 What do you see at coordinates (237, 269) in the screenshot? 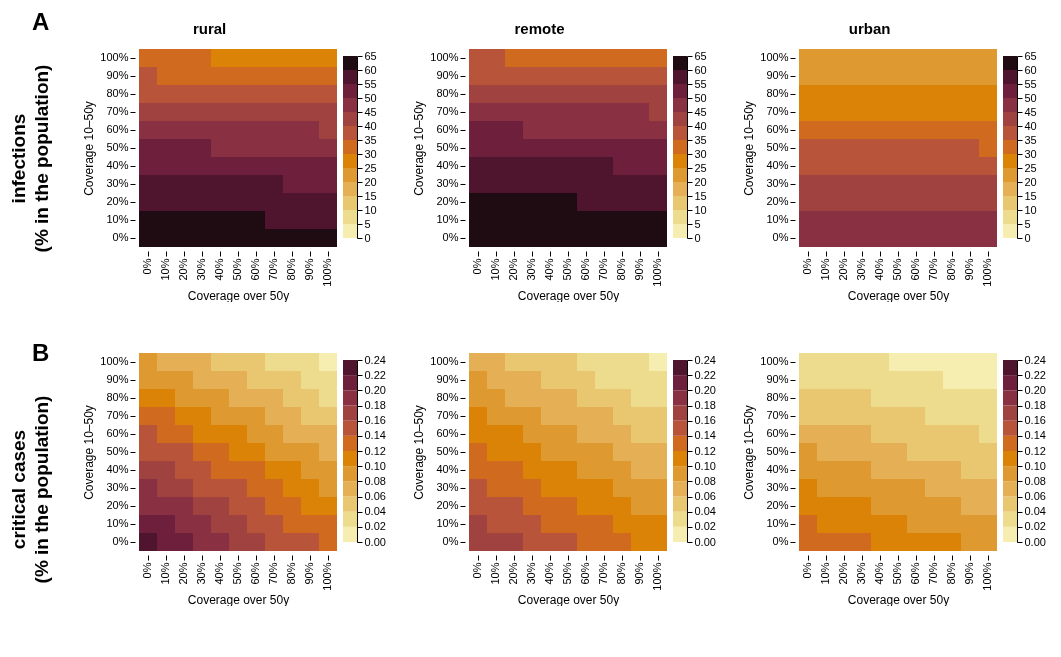
I see `x-tick-label: 50%` at bounding box center [237, 269].